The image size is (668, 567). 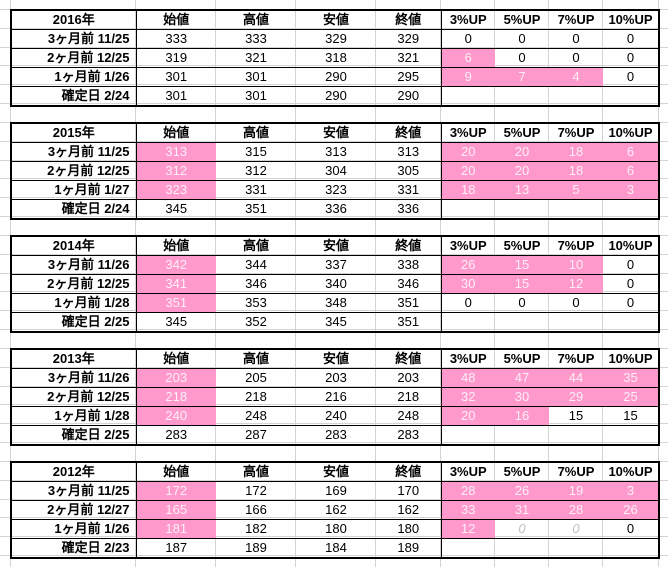 I want to click on cell-open: 319, so click(x=176, y=58).